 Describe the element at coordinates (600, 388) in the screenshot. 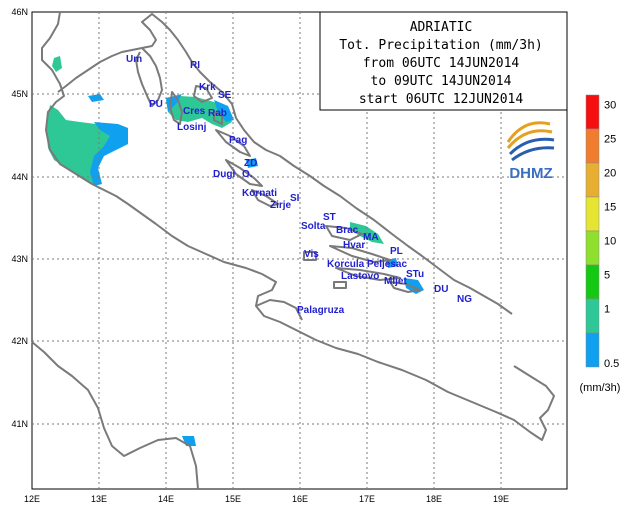

I see `legend-unit: (mm/3h)` at that location.